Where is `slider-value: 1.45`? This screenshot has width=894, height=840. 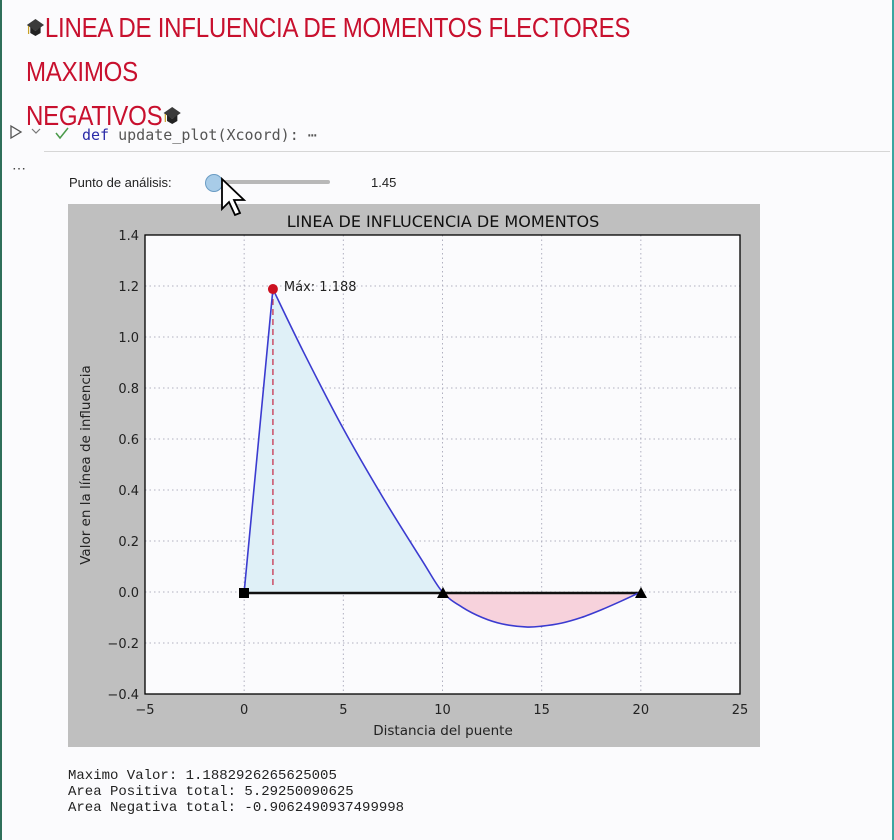 slider-value: 1.45 is located at coordinates (384, 182).